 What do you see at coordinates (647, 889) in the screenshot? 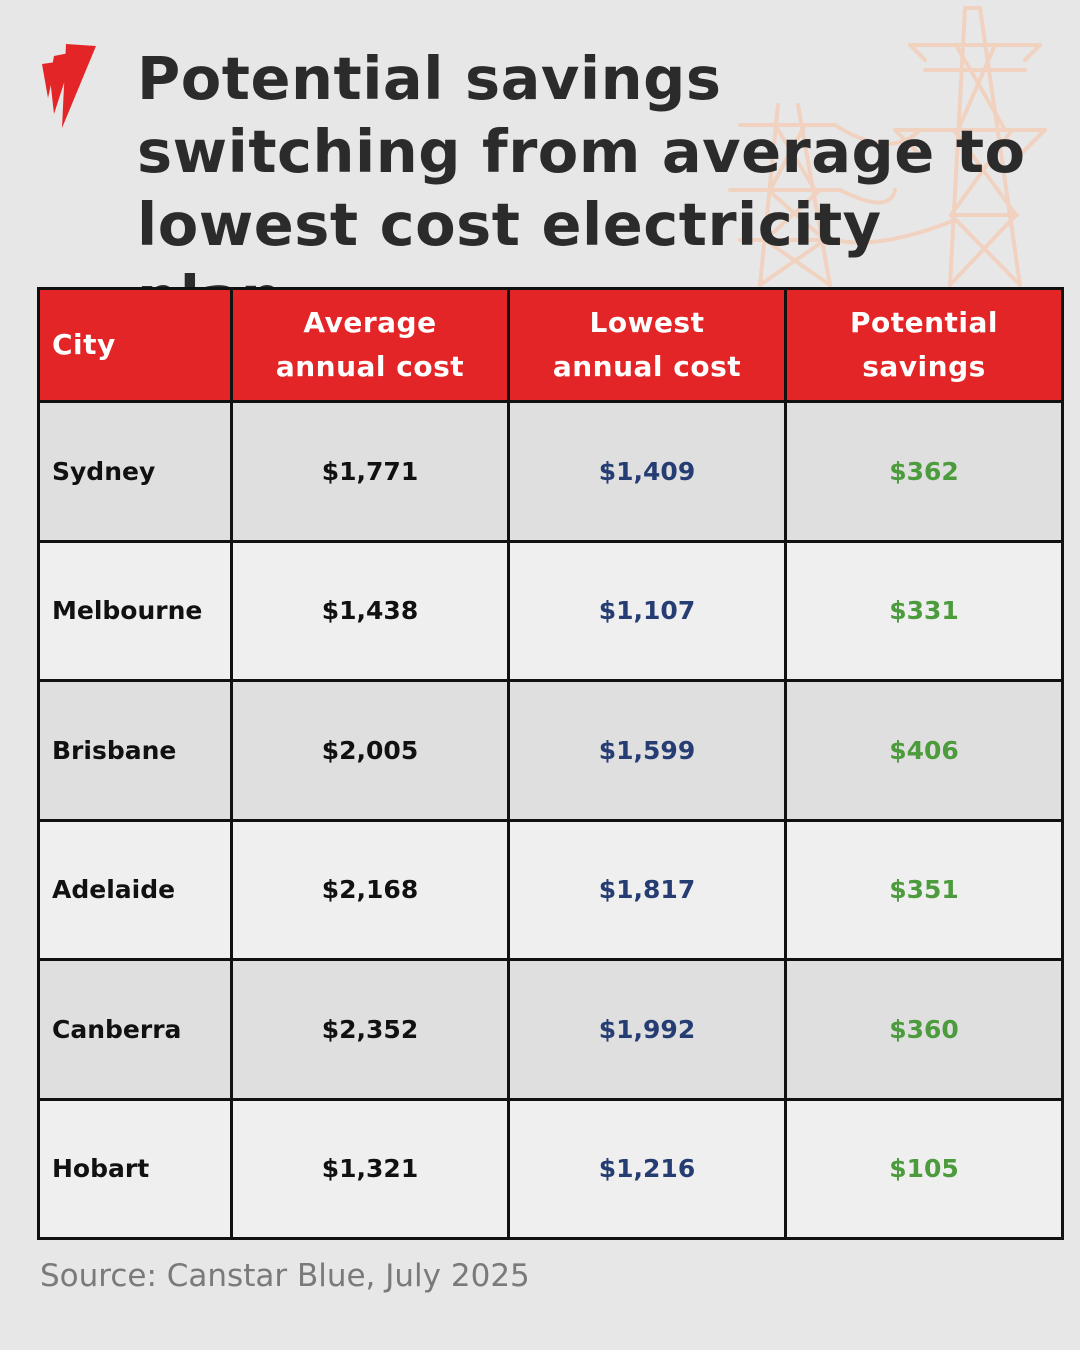
I see `lowest-cost-cell: $1,817` at bounding box center [647, 889].